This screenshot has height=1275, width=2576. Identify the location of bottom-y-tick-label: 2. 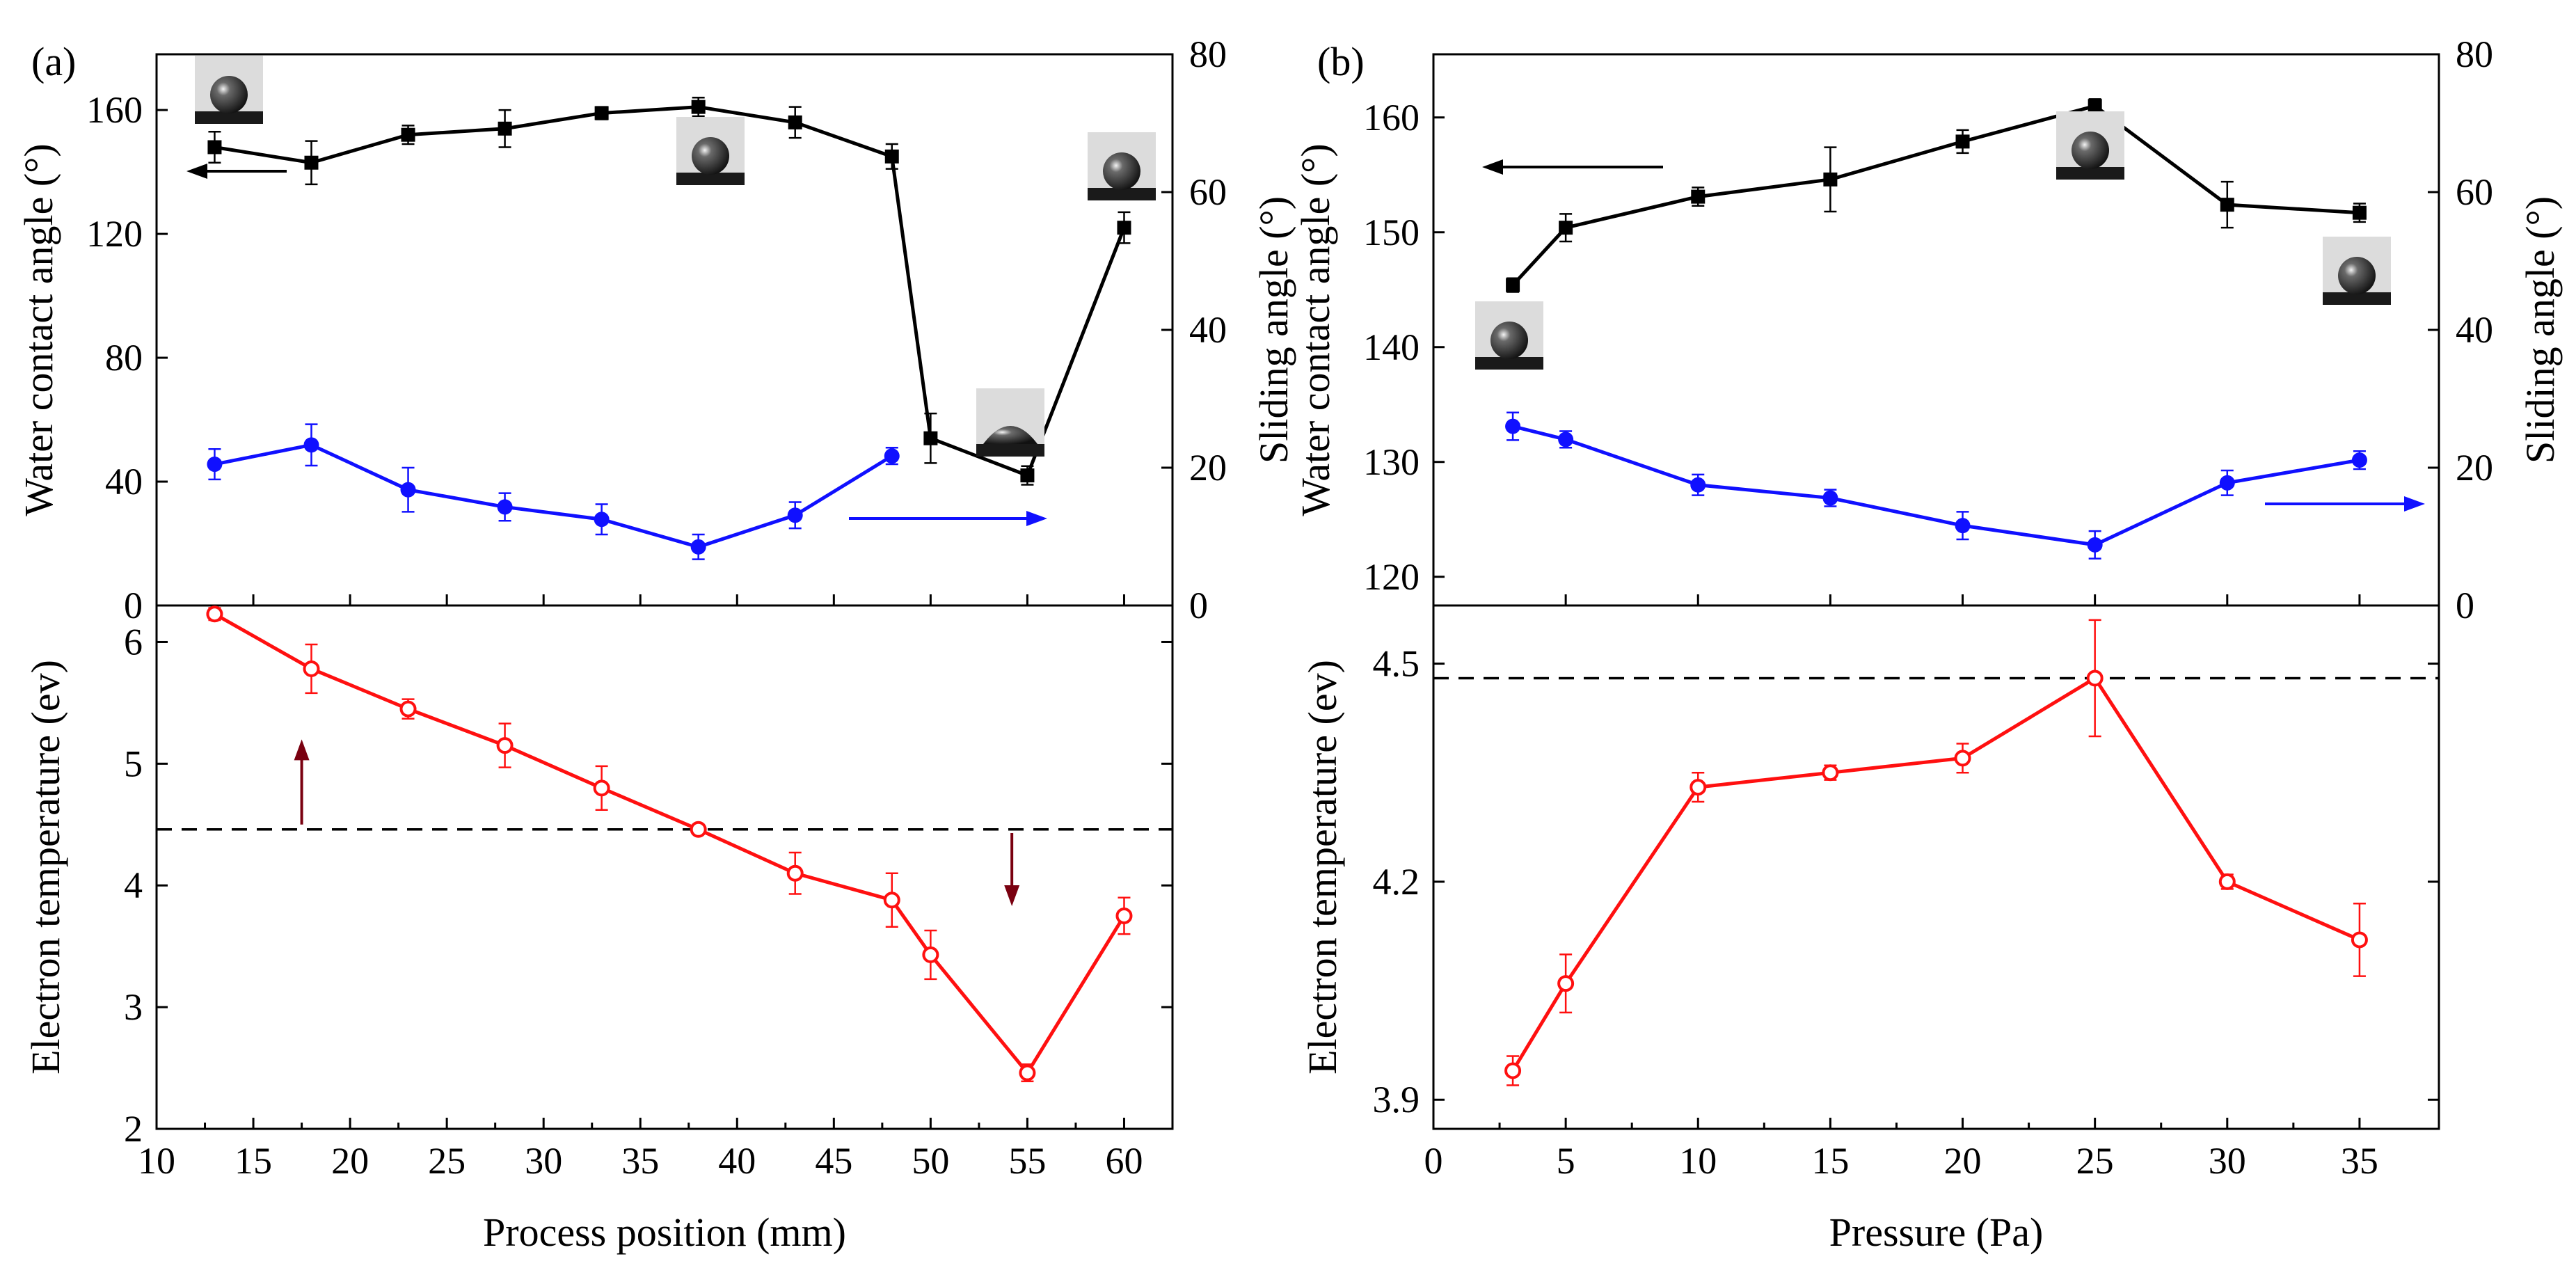
(133, 1129).